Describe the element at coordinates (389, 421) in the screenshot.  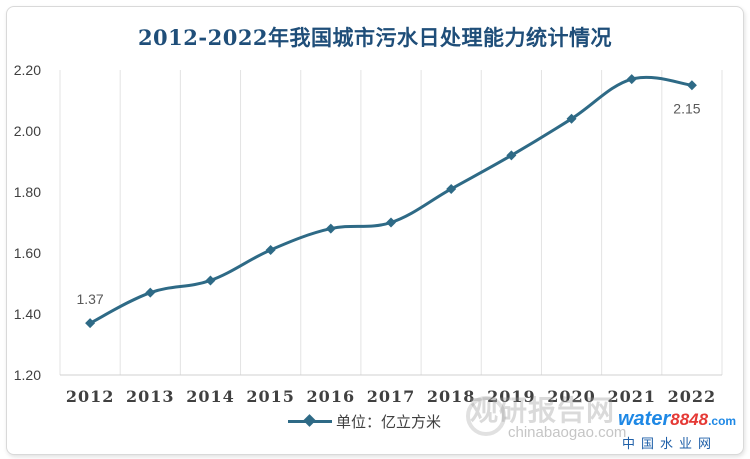
I see `legend-label: 单位：亿立方米` at that location.